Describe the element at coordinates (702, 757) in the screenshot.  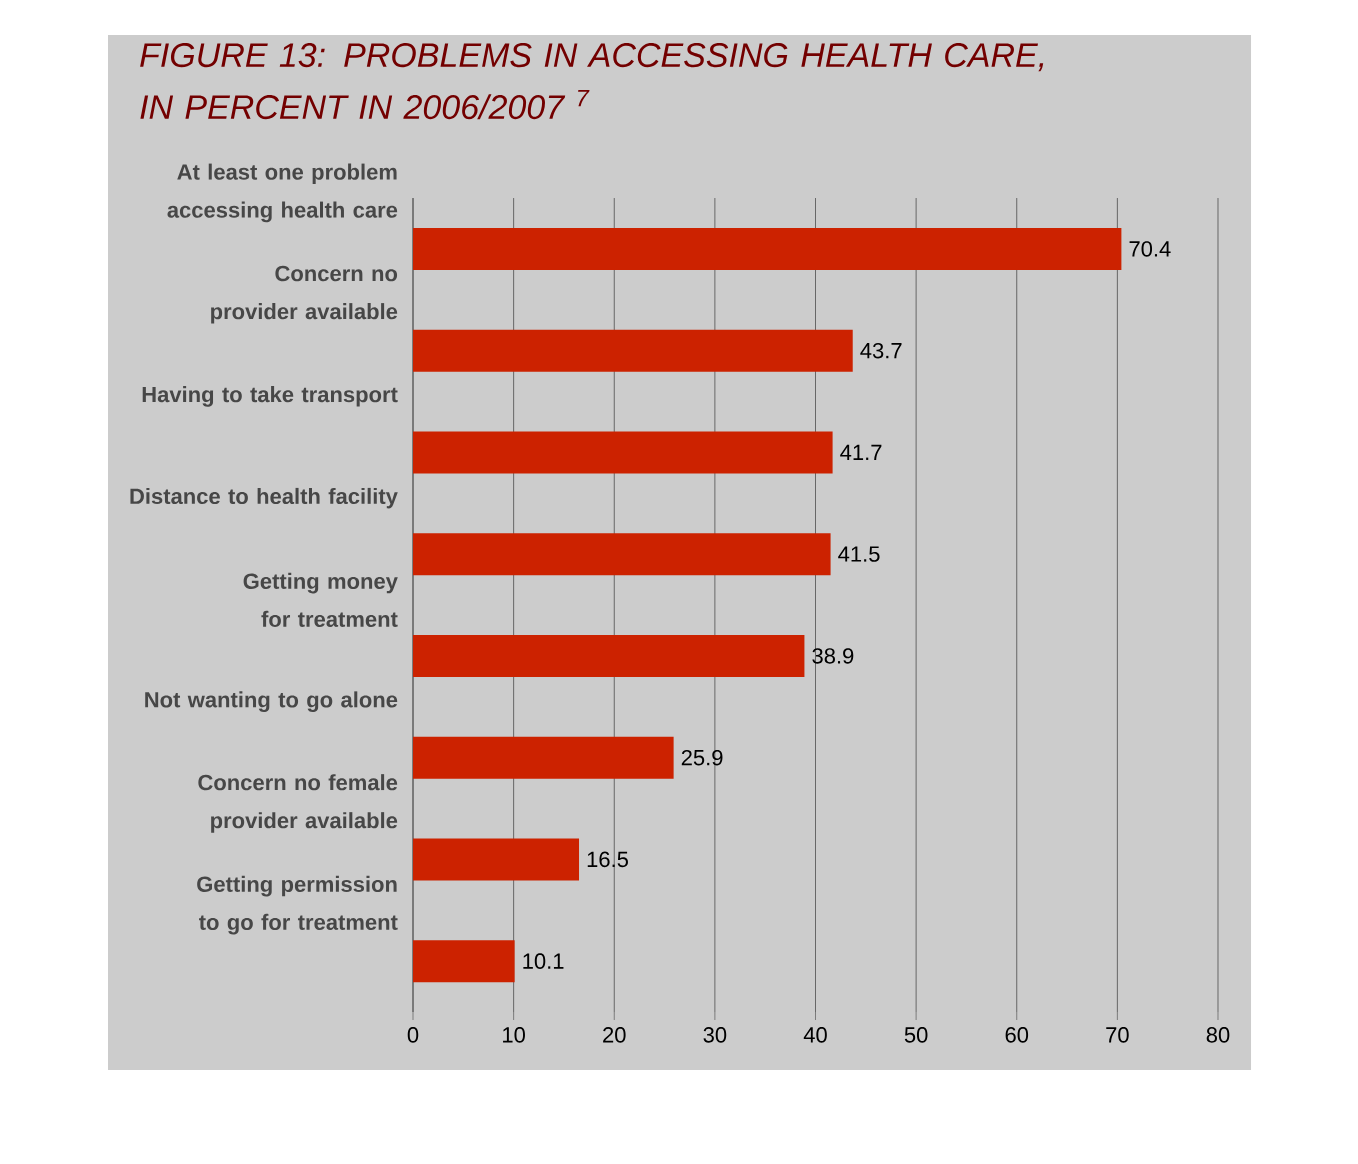
I see `data-label: 25.9` at that location.